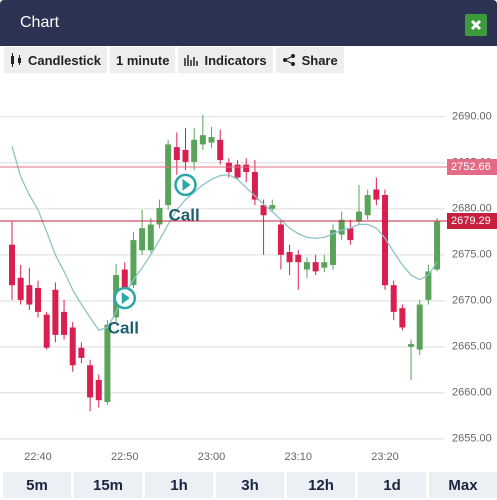 This screenshot has height=500, width=497. What do you see at coordinates (392, 485) in the screenshot?
I see `range-button: 1d` at bounding box center [392, 485].